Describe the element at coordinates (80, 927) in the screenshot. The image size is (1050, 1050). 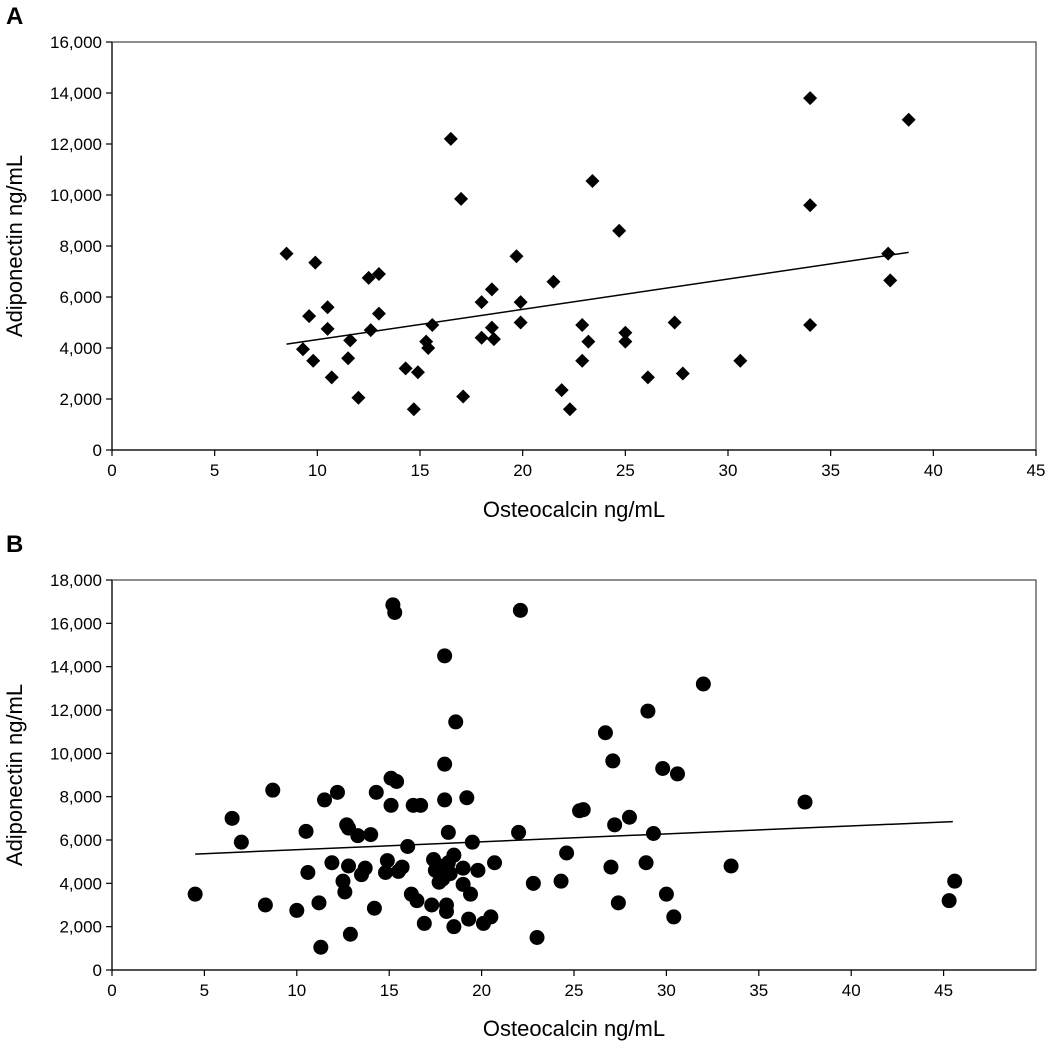
I see `y-tick-label: 2,000` at that location.